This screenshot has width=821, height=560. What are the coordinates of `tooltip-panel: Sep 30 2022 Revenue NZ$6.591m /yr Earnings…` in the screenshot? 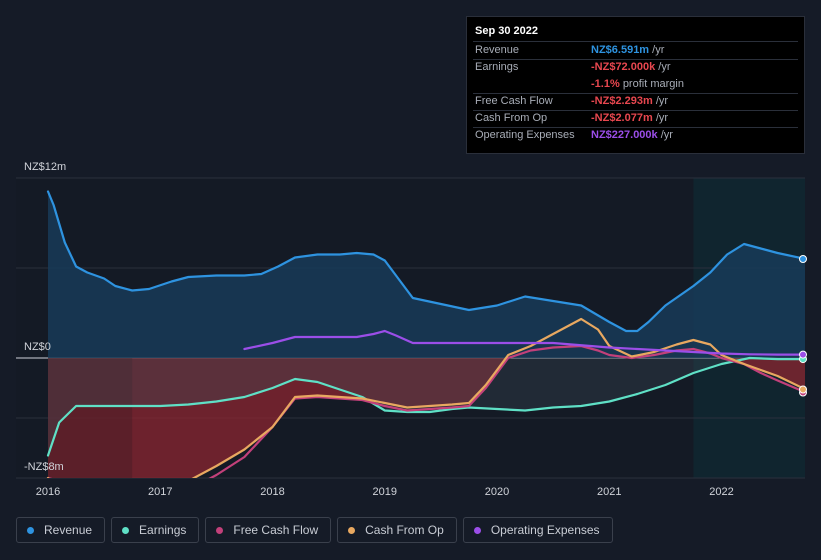 It's located at (635, 85).